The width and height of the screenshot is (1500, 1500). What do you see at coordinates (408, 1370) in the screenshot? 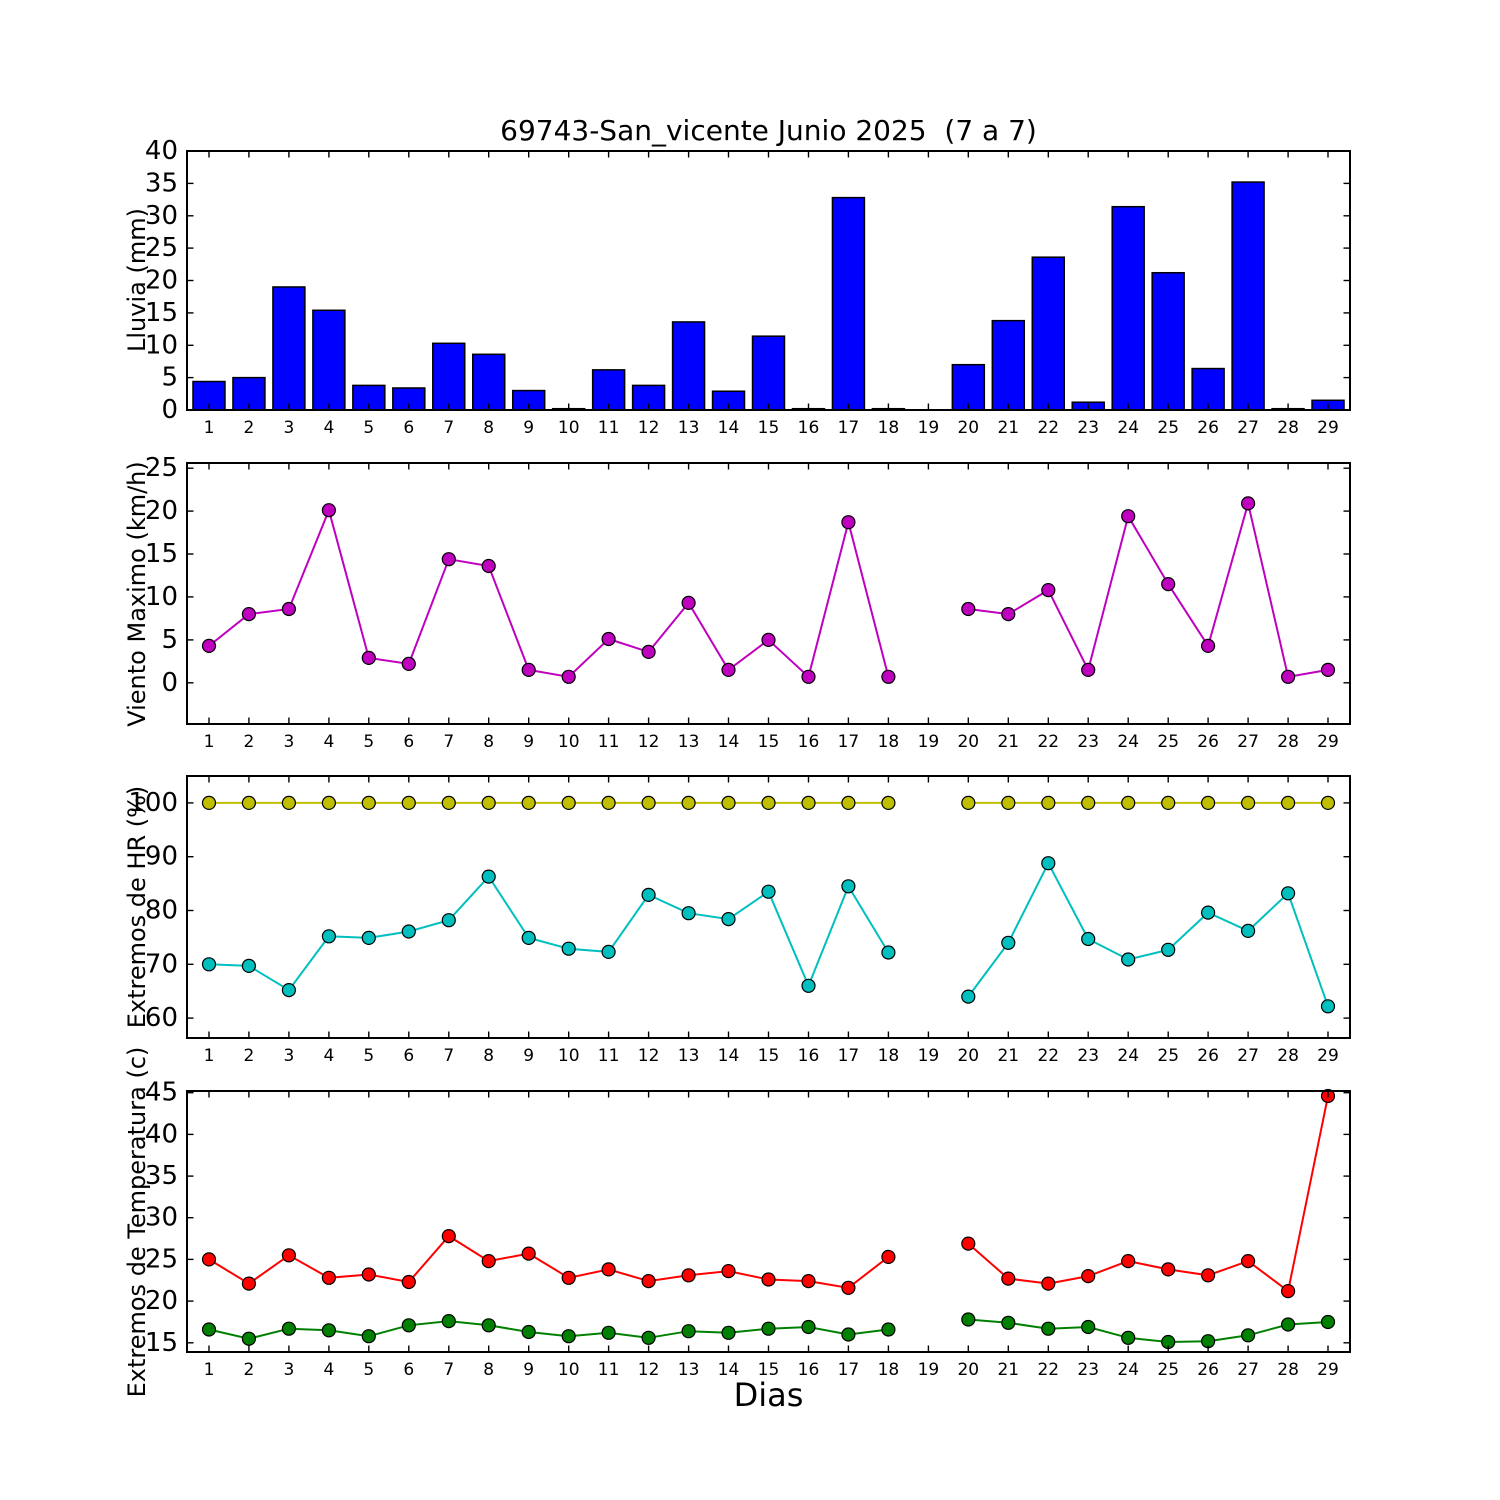
I see `x-tick-label: 6` at bounding box center [408, 1370].